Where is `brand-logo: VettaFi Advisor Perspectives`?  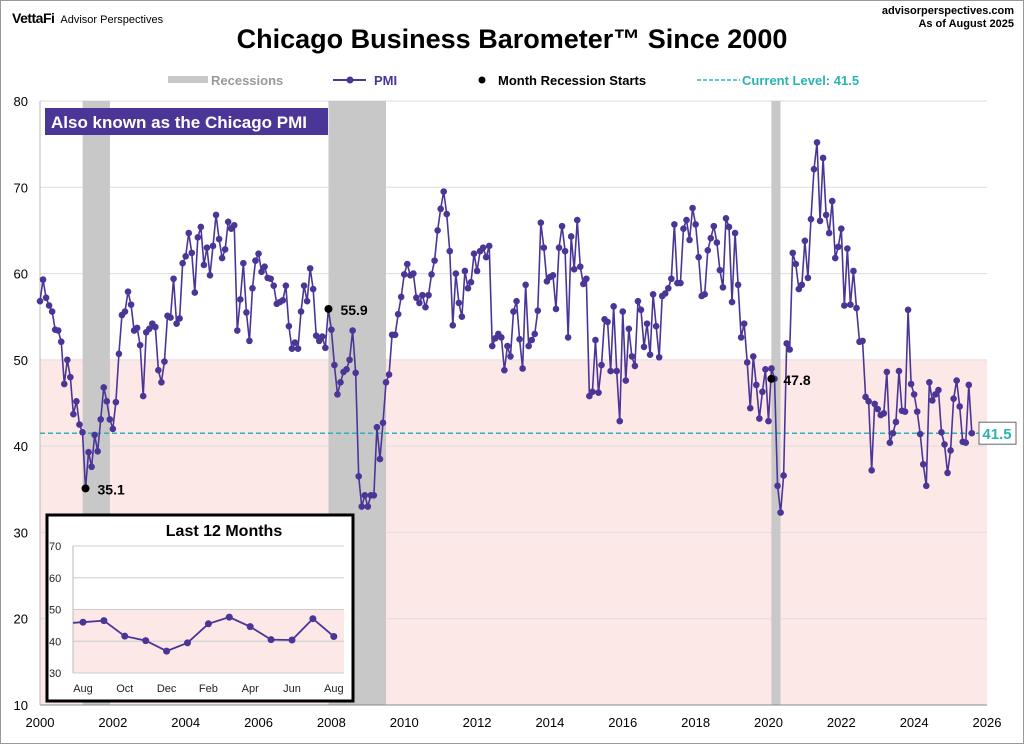
brand-logo: VettaFi Advisor Perspectives is located at coordinates (87, 18).